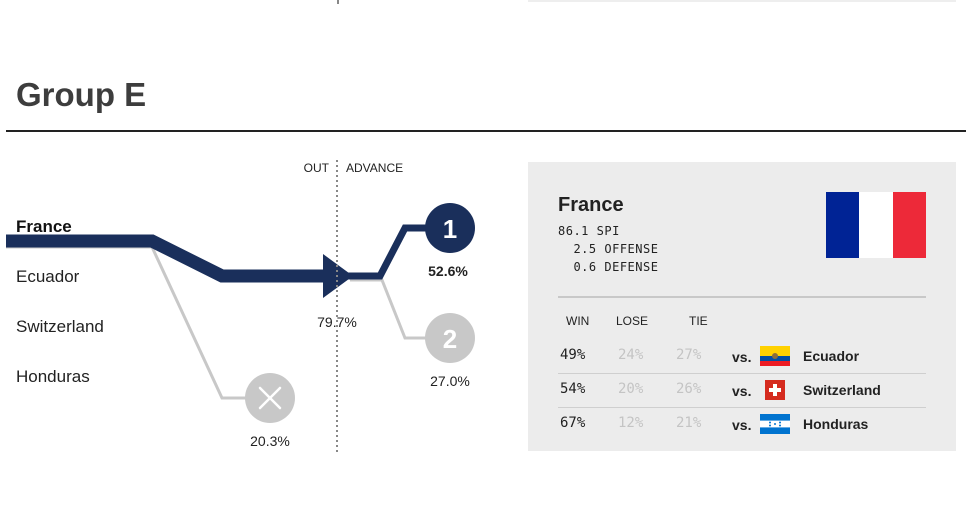 The height and width of the screenshot is (529, 973). What do you see at coordinates (573, 231) in the screenshot?
I see `stat-spi-value: 86.1` at bounding box center [573, 231].